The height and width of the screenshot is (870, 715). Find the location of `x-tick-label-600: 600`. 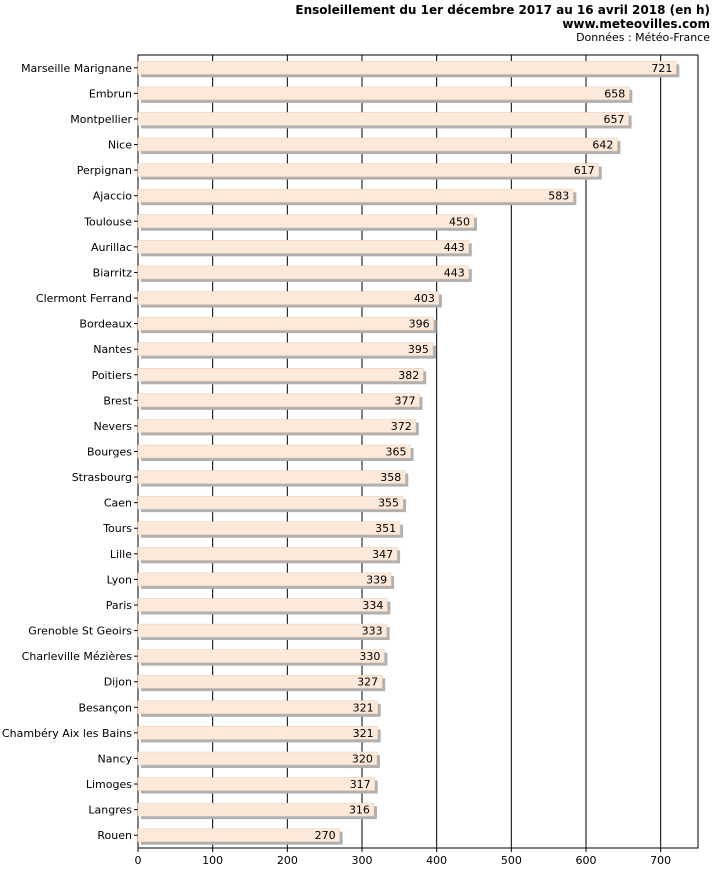

x-tick-label-600: 600 is located at coordinates (586, 860).